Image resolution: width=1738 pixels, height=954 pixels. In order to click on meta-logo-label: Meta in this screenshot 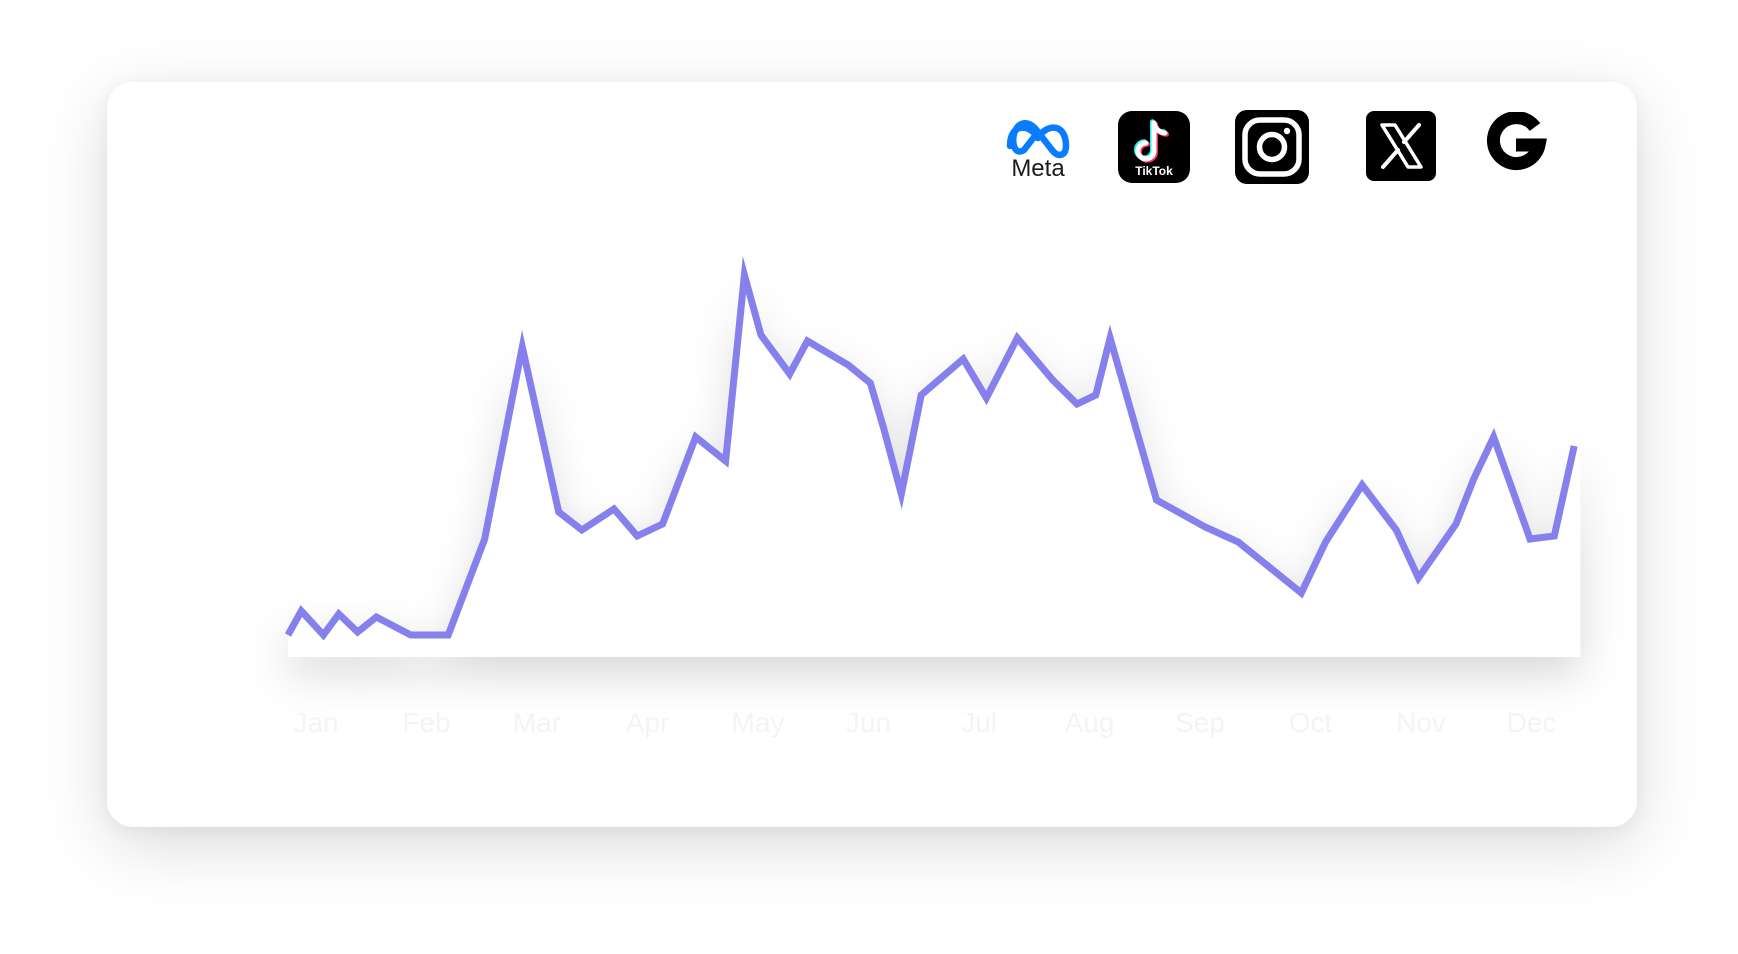, I will do `click(1038, 167)`.